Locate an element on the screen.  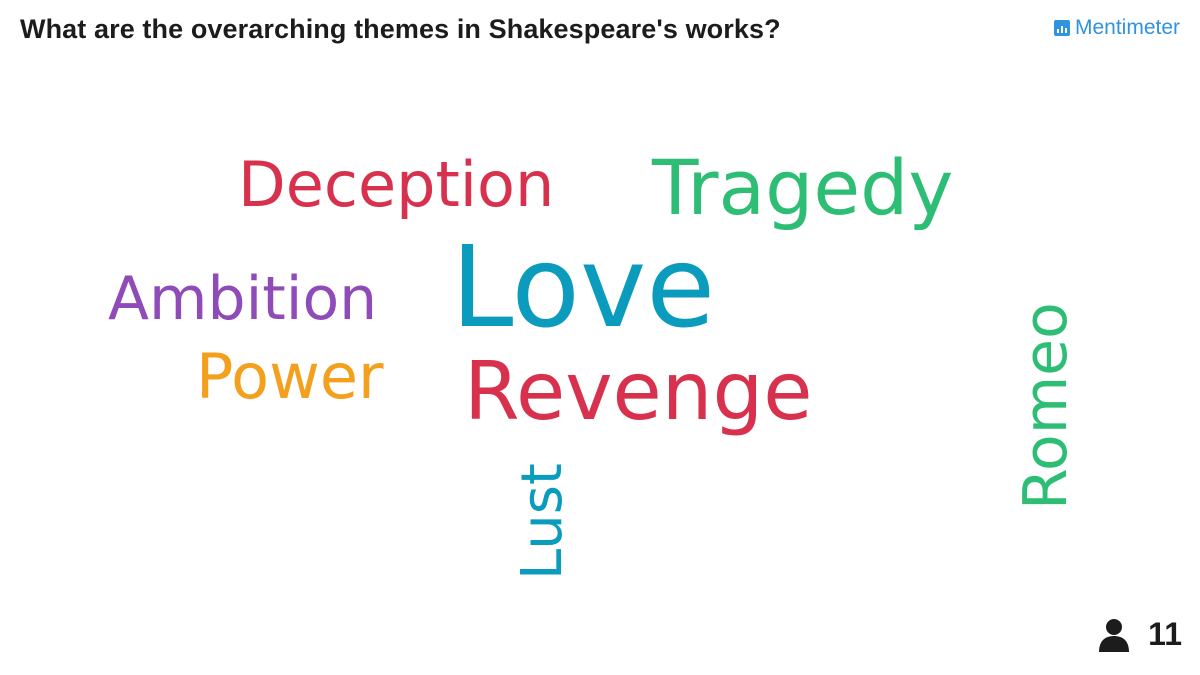
word-romeo: Romeo is located at coordinates (1046, 406).